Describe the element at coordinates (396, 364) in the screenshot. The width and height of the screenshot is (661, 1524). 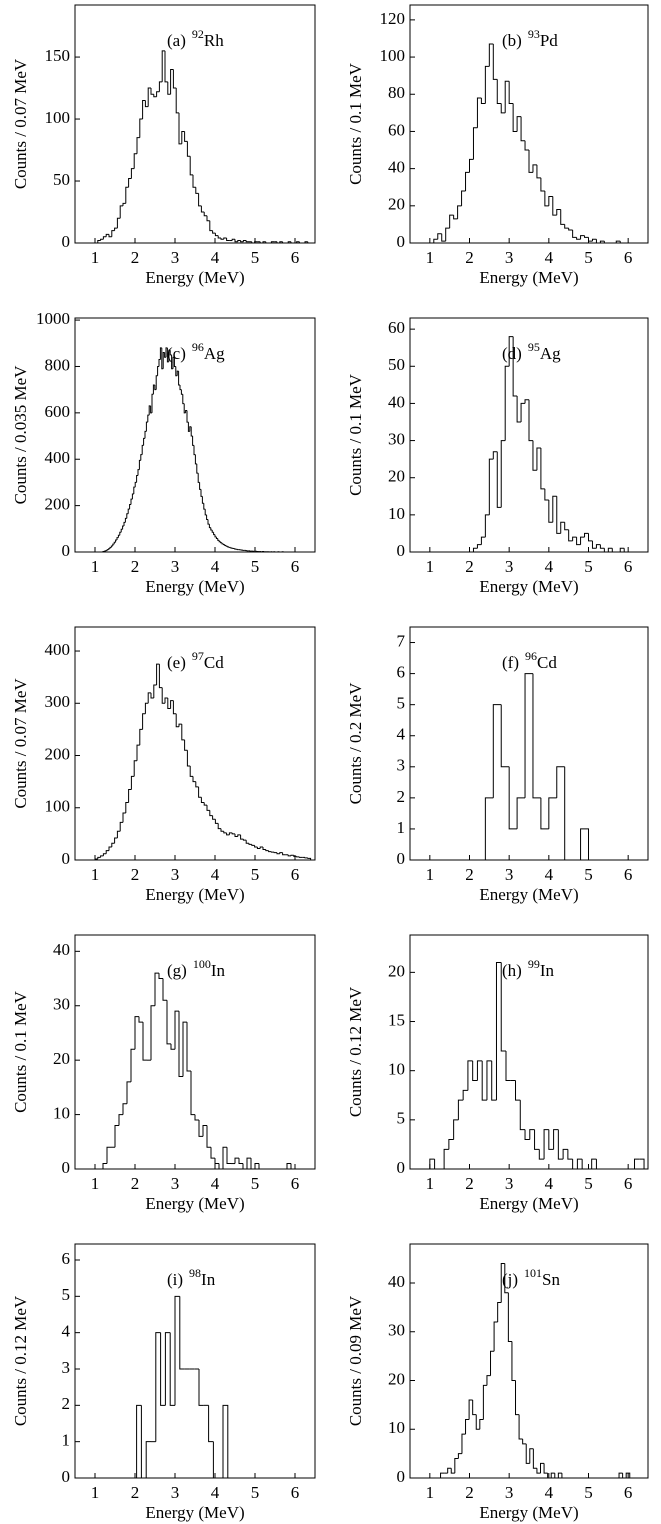
I see `y-tick-label: 50` at that location.